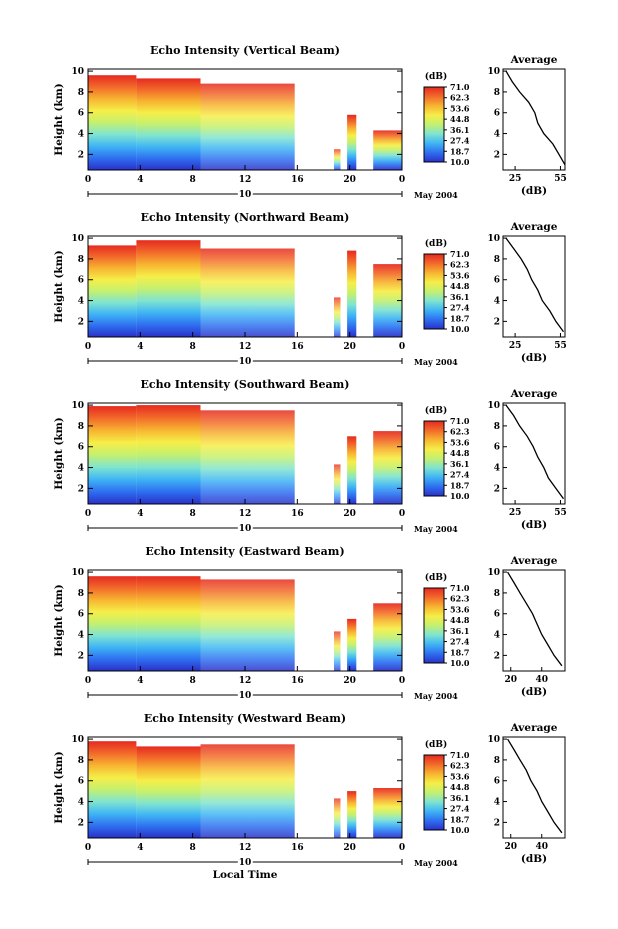 The width and height of the screenshot is (618, 929). What do you see at coordinates (245, 217) in the screenshot?
I see `panel-title: Echo Intensity (Northward Beam)` at bounding box center [245, 217].